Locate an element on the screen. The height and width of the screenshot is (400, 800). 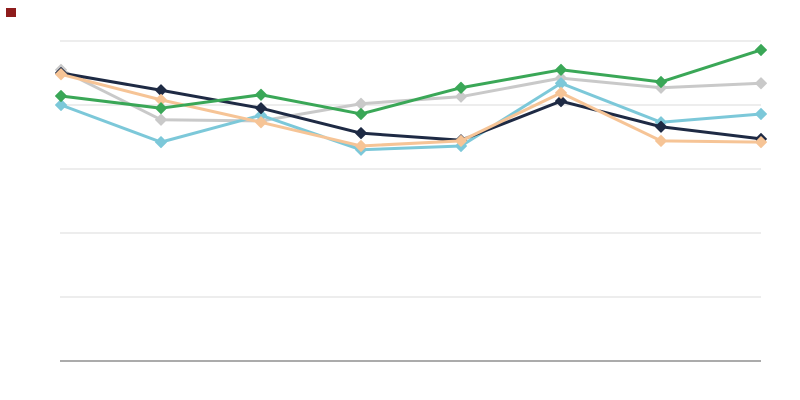
series-green-line is located at coordinates (411, 82).